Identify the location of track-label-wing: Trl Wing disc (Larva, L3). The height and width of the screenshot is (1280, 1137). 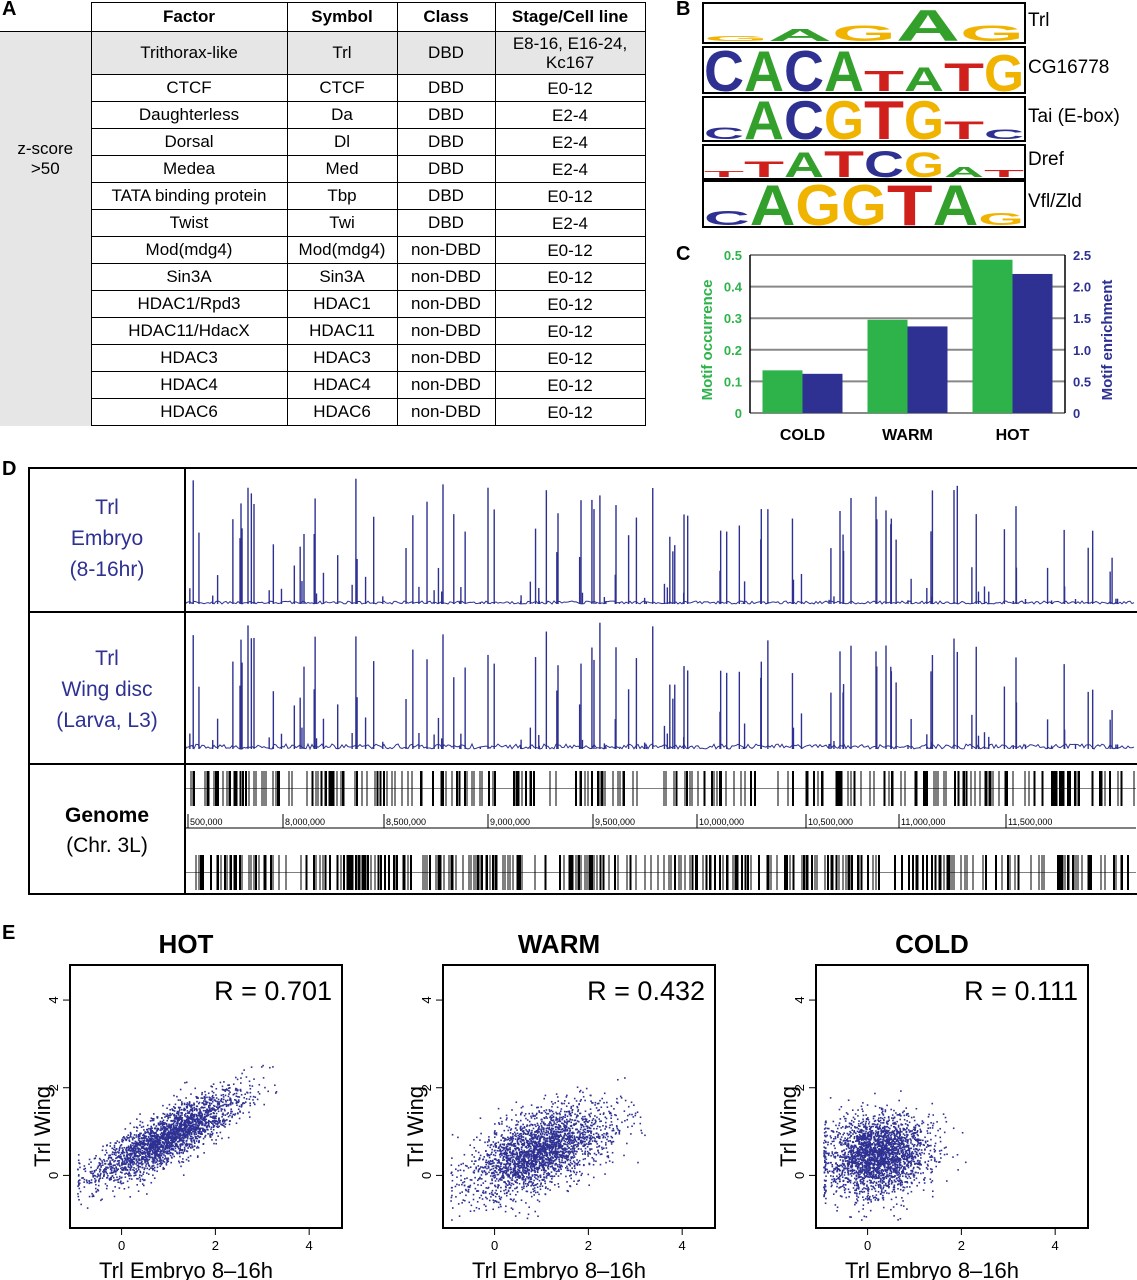
(107, 689).